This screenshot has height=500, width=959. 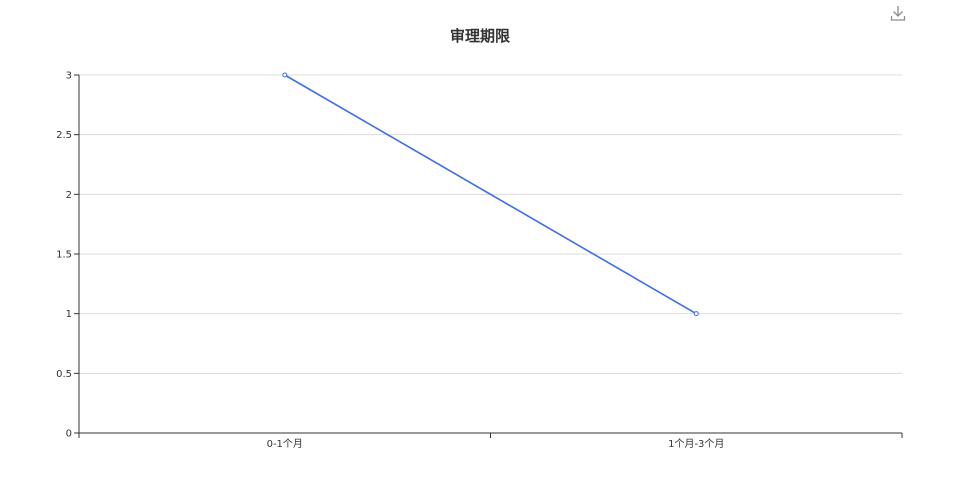 What do you see at coordinates (69, 434) in the screenshot?
I see `y-tick-label: 0` at bounding box center [69, 434].